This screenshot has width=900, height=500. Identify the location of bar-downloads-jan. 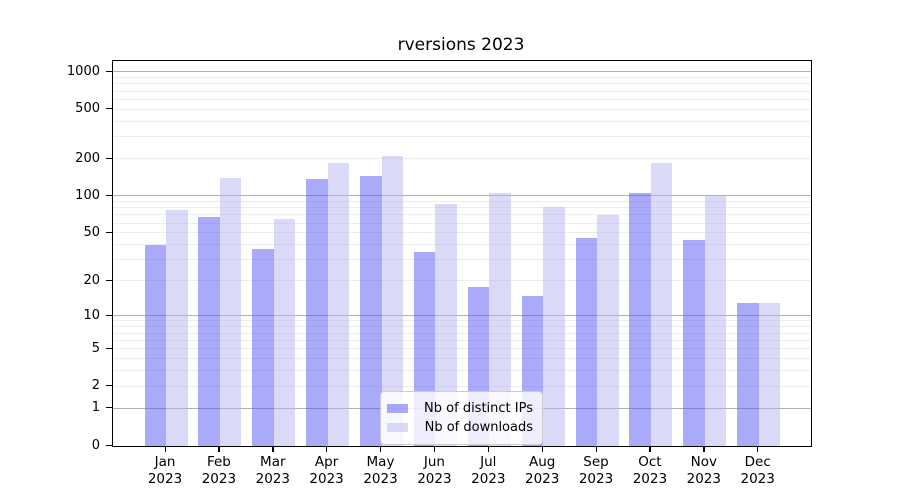
(177, 327).